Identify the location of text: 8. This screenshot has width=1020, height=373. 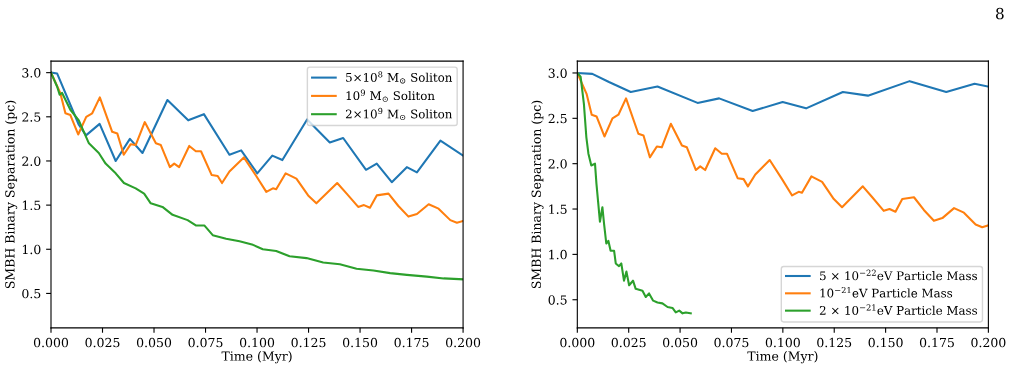
(1000, 13).